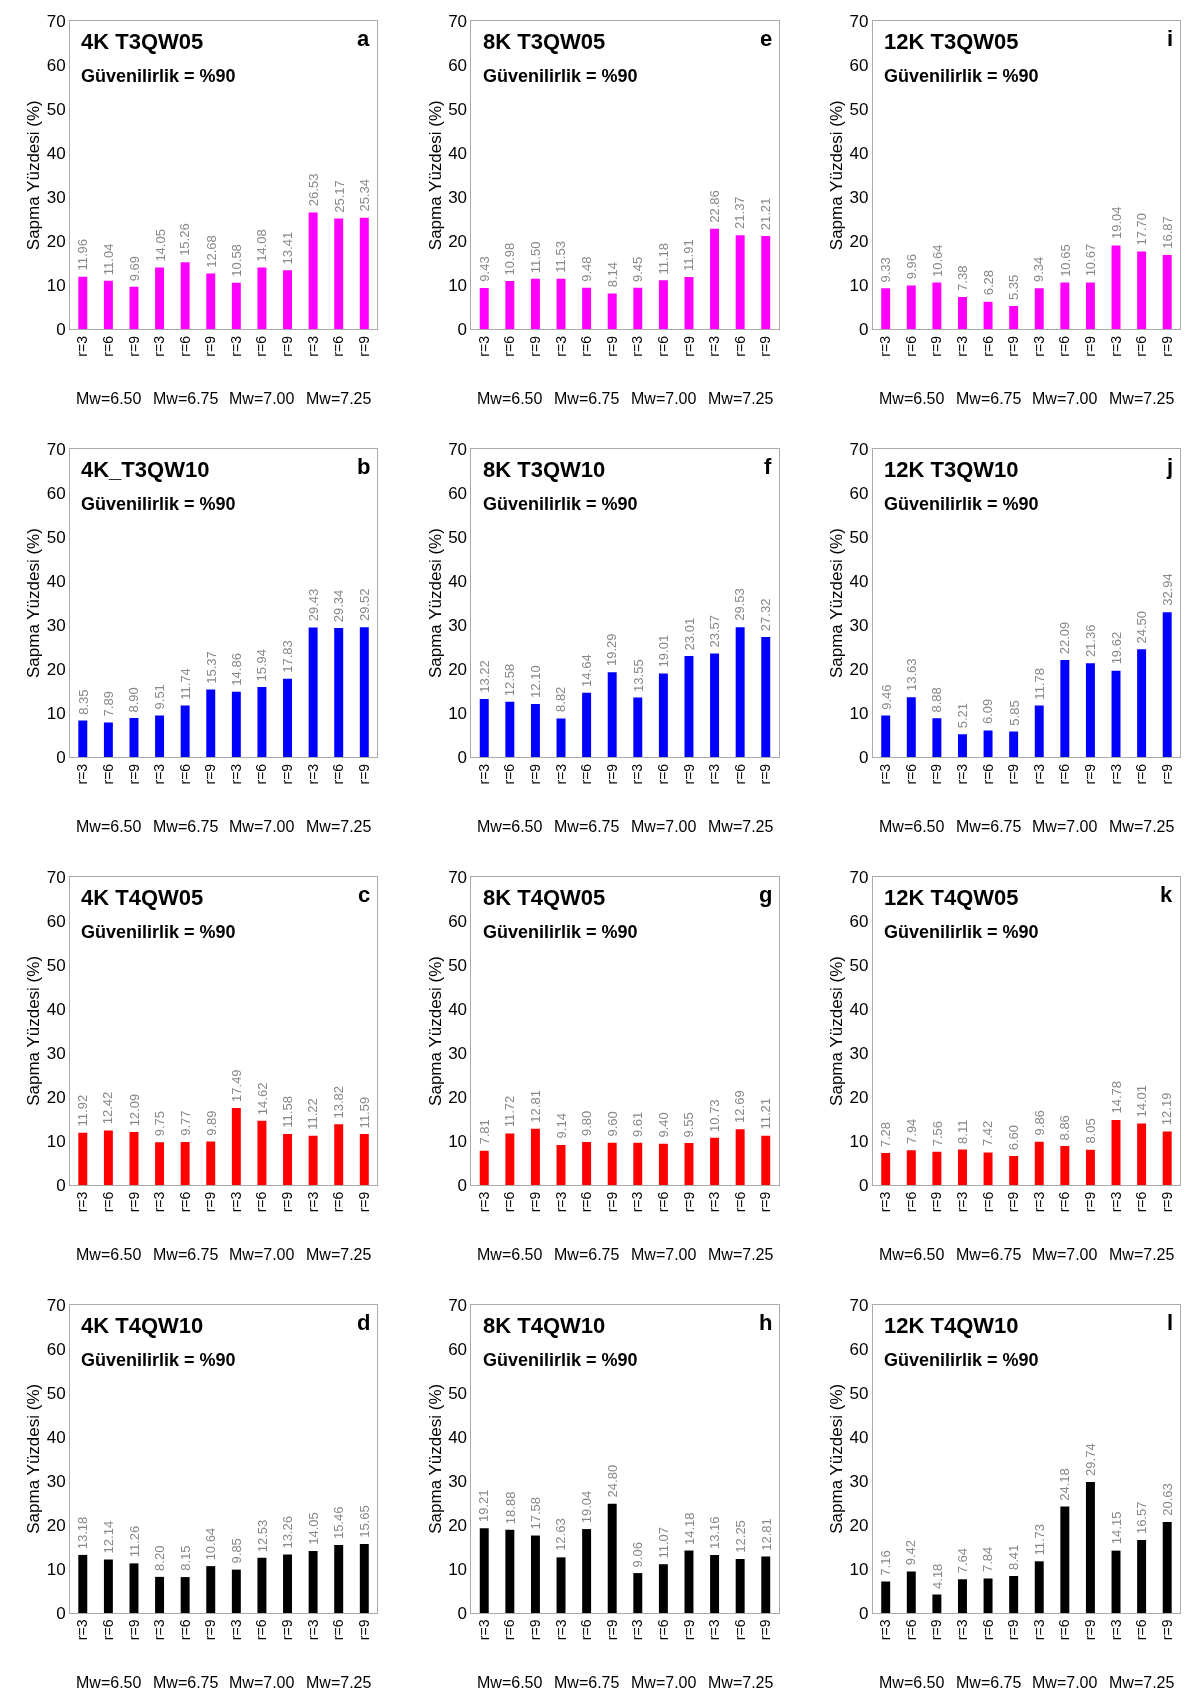  Describe the element at coordinates (689, 634) in the screenshot. I see `data-label: 23.01` at that location.